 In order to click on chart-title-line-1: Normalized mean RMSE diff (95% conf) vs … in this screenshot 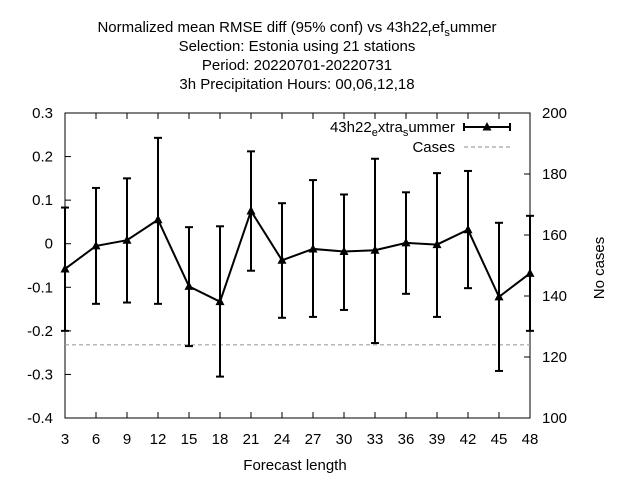, I will do `click(296, 29)`.